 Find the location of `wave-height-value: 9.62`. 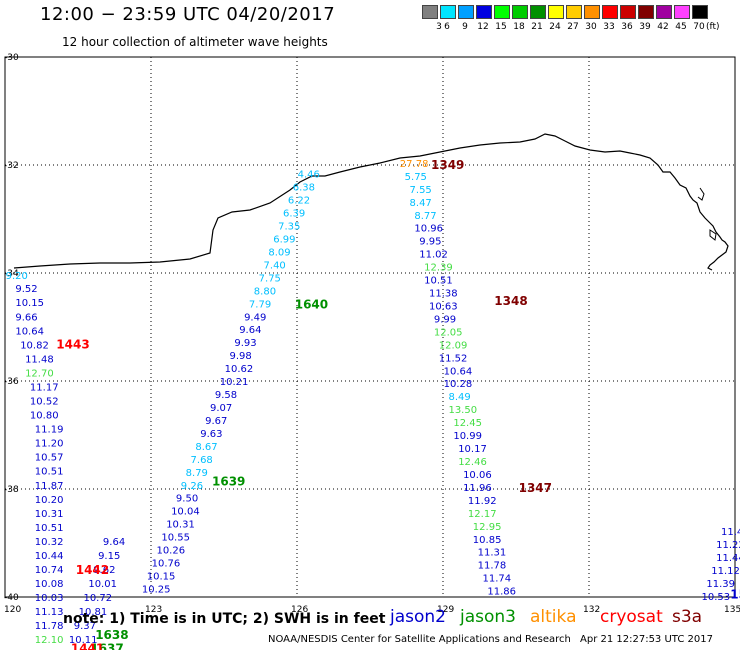

wave-height-value: 9.62 is located at coordinates (104, 570).